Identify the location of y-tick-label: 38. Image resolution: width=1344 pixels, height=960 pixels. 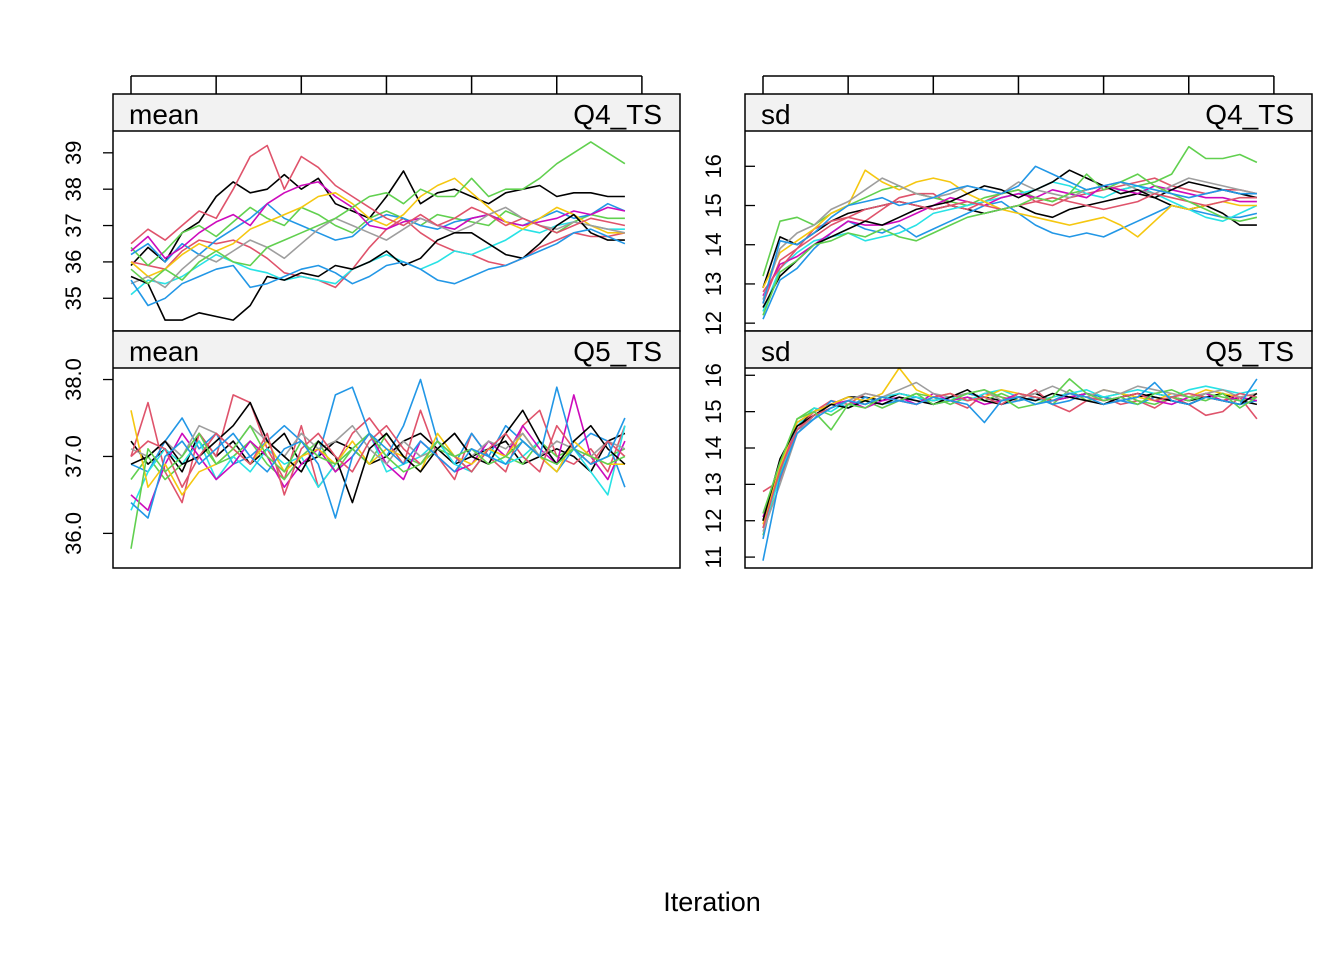
(73, 189).